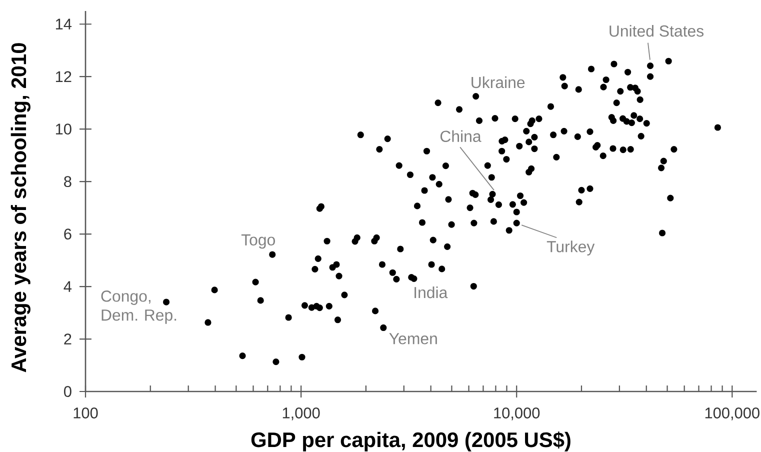  What do you see at coordinates (301, 414) in the screenshot?
I see `x-tick-label: 1,000` at bounding box center [301, 414].